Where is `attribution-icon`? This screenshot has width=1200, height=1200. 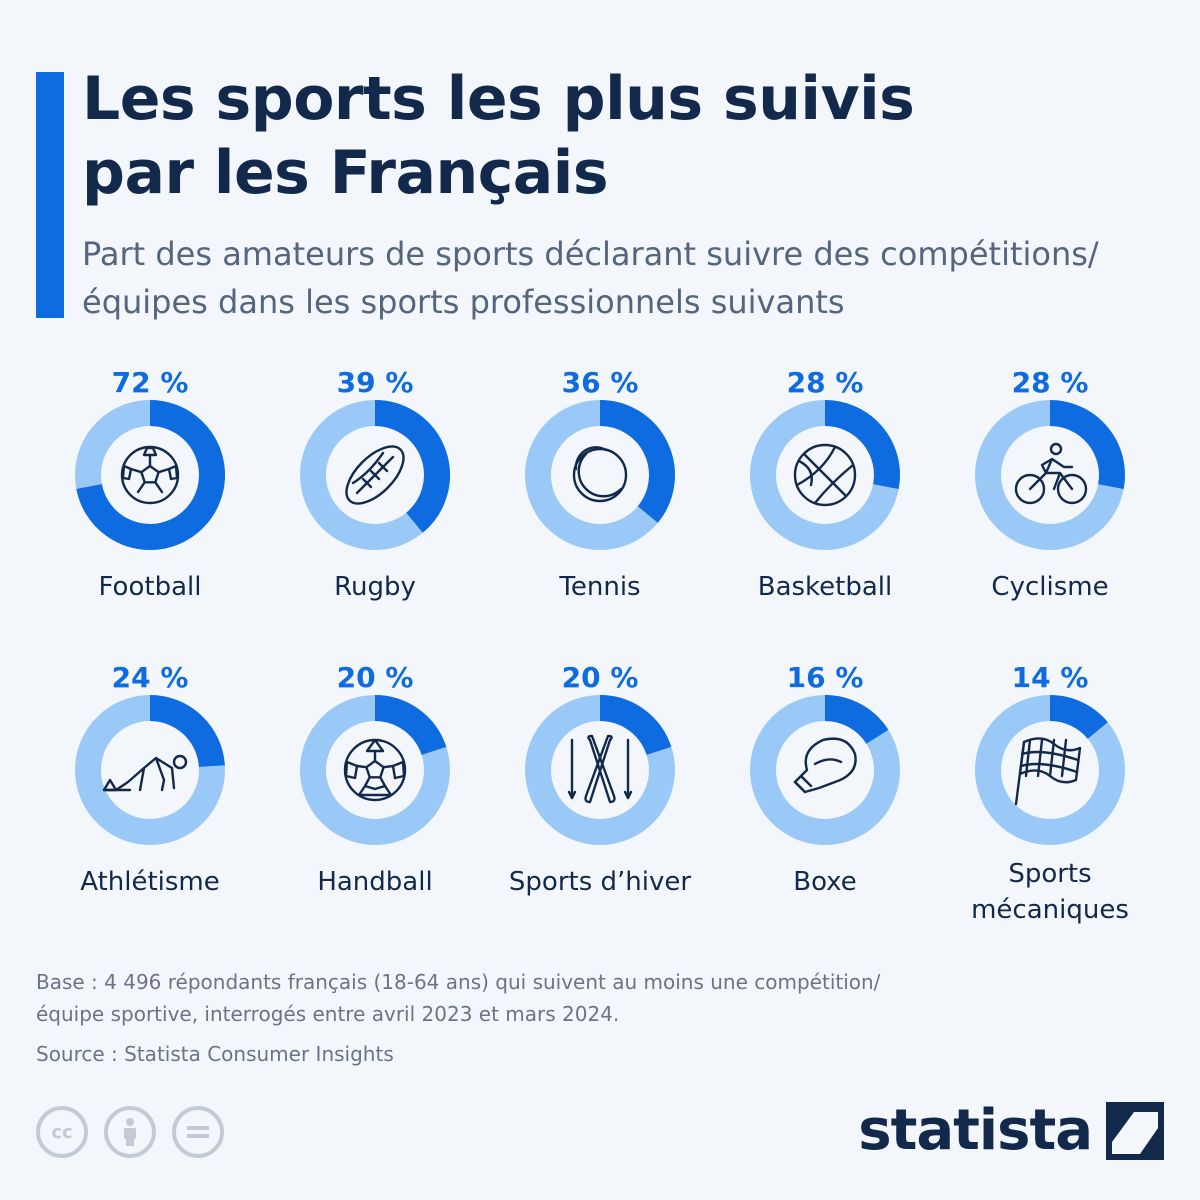 attribution-icon is located at coordinates (130, 1132).